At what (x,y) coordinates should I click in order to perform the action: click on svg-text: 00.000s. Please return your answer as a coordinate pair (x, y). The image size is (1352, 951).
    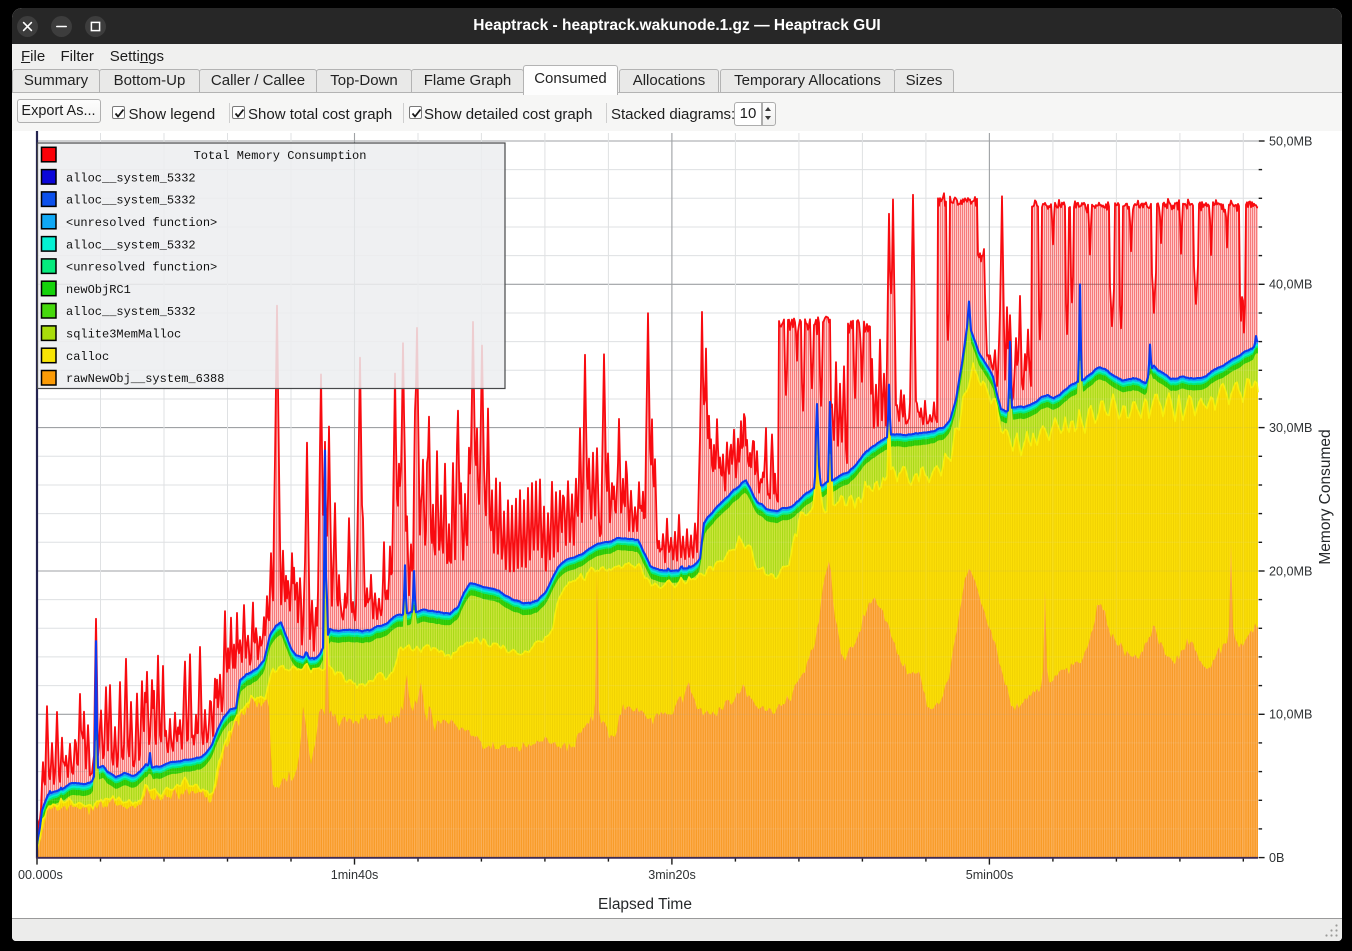
    Looking at the image, I should click on (40, 875).